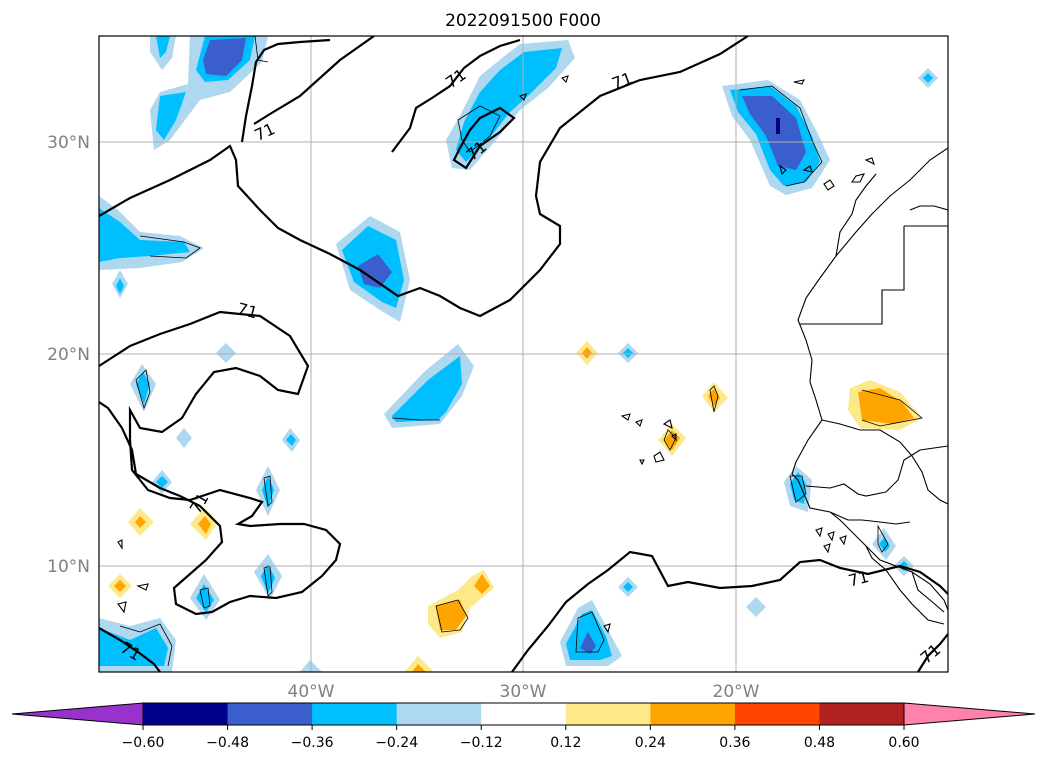 The image size is (1047, 765). I want to click on coast-bijagos, so click(831, 540).